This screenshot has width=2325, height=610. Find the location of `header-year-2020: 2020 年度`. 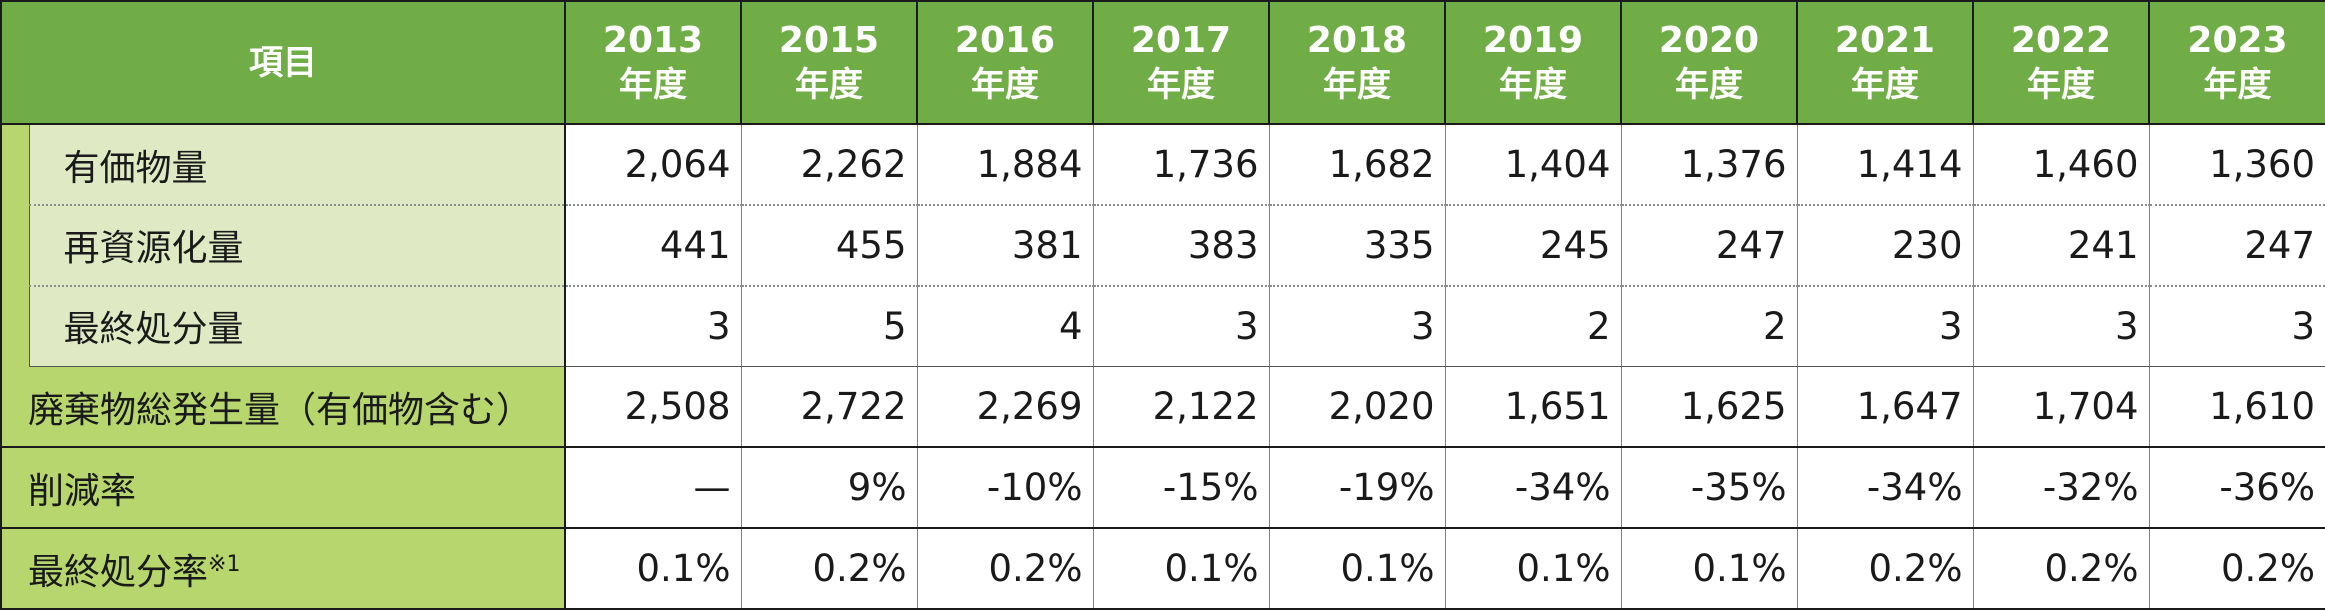

header-year-2020: 2020 年度 is located at coordinates (1709, 63).